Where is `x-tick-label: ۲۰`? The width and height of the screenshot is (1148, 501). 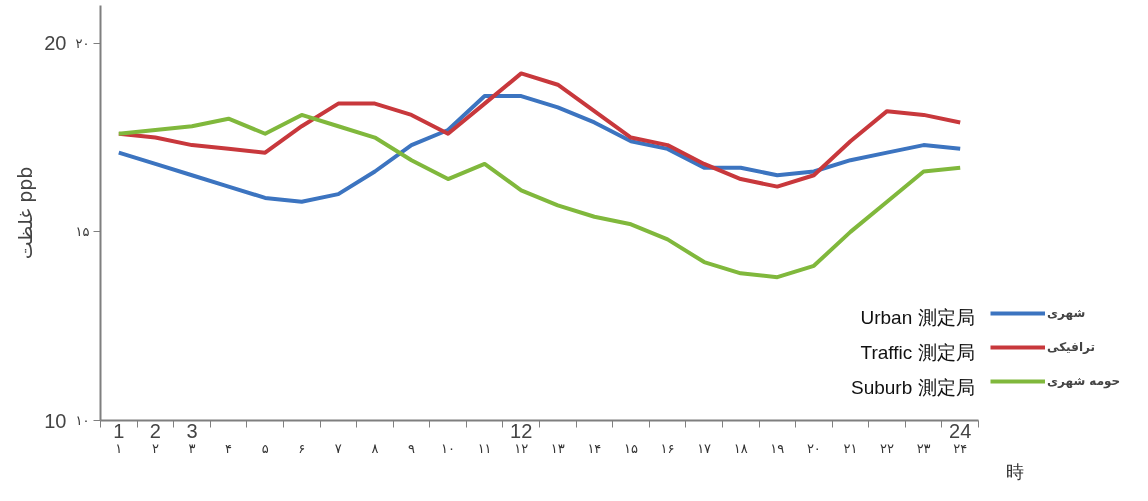
x-tick-label: ۲۰ is located at coordinates (813, 448).